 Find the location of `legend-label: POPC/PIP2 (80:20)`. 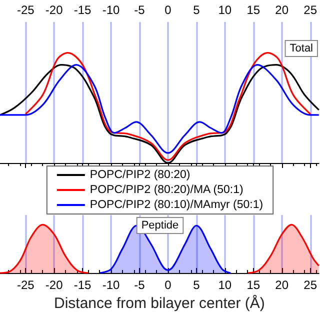

legend-label: POPC/PIP2 (80:20) is located at coordinates (140, 175).